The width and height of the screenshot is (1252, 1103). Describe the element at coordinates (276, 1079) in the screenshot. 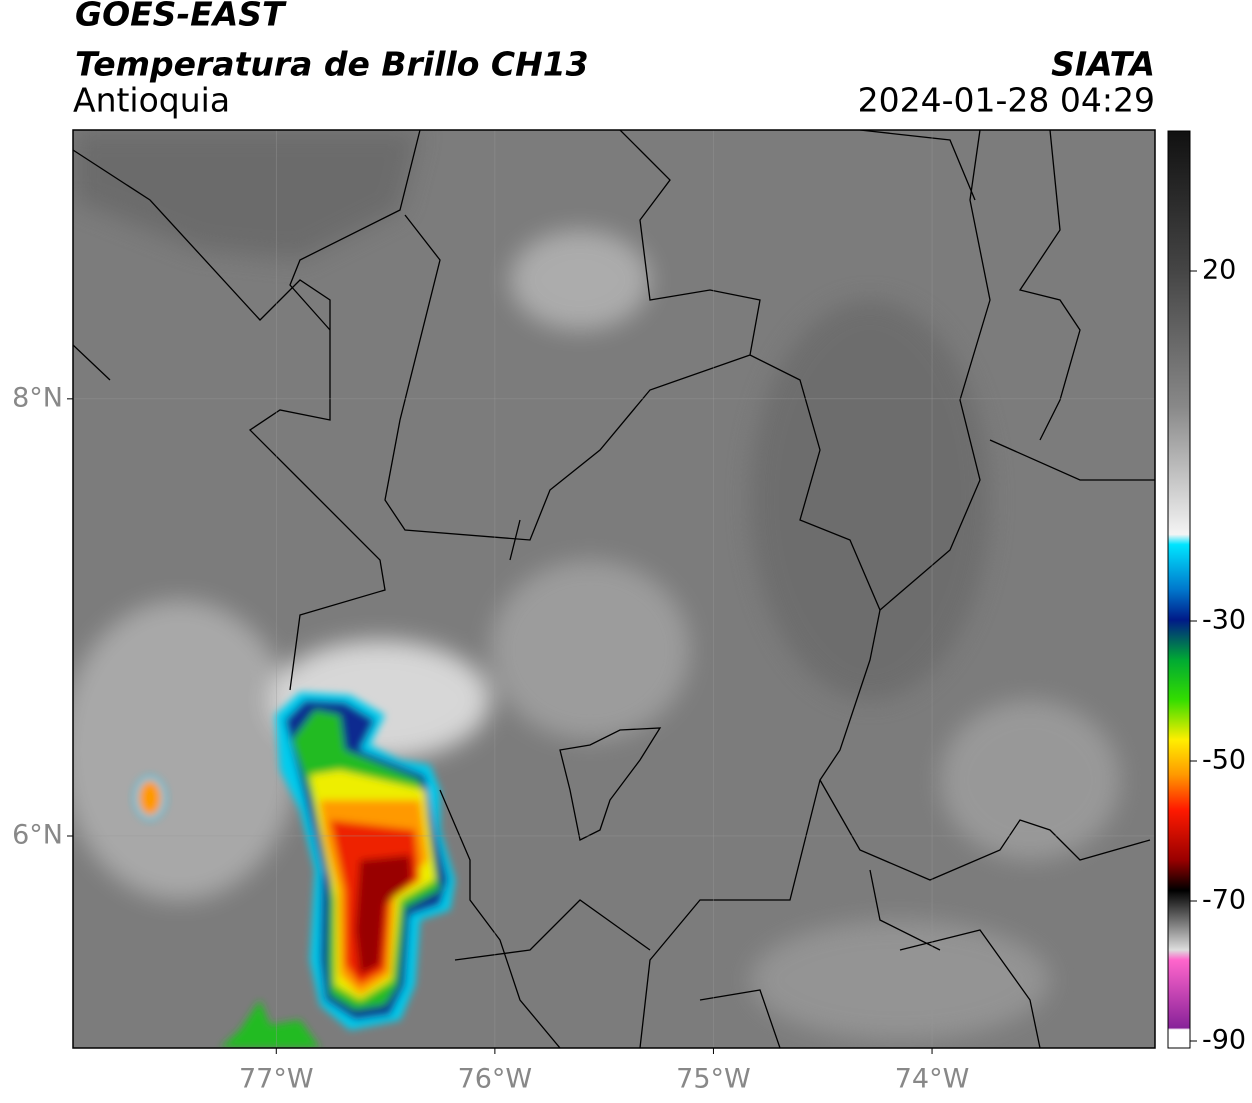

I see `x-tick-label: 77°W` at that location.